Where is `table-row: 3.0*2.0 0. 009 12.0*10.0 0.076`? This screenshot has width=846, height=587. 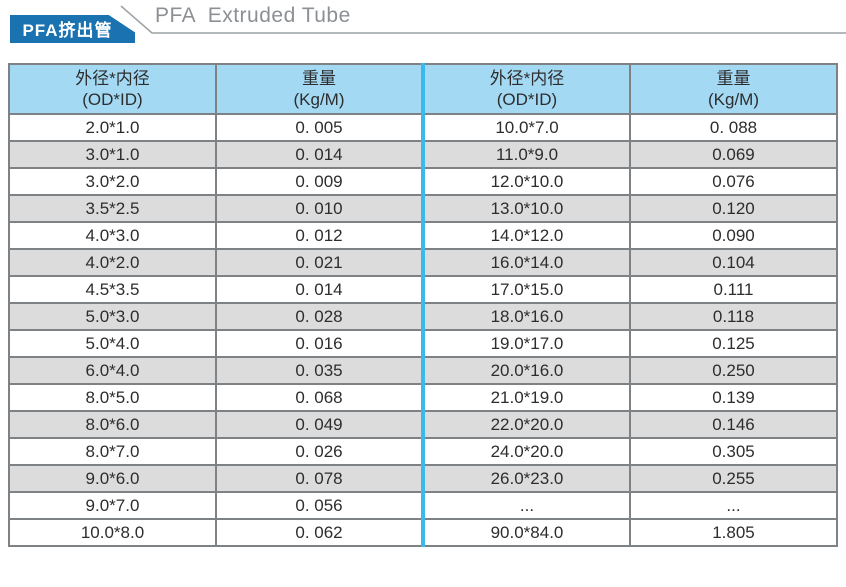
table-row: 3.0*2.0 0. 009 12.0*10.0 0.076 is located at coordinates (423, 181).